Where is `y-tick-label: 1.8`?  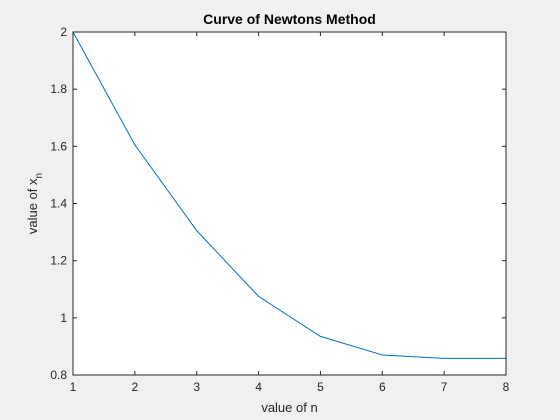 y-tick-label: 1.8 is located at coordinates (58, 89).